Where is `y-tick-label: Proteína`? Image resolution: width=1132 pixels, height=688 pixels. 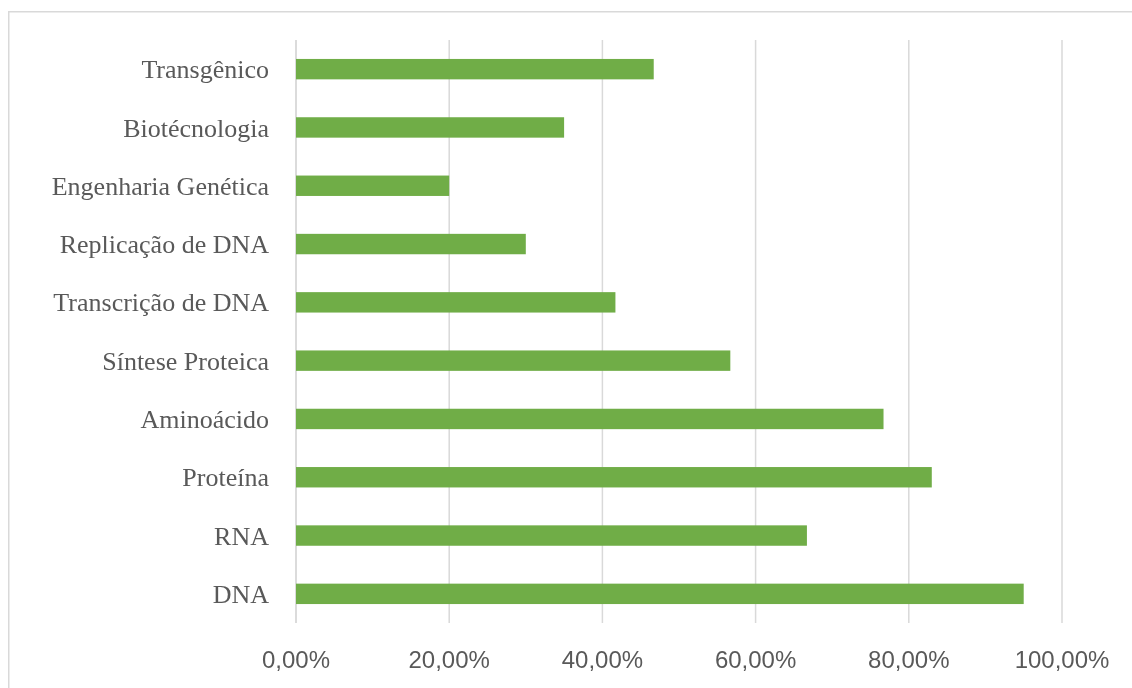
y-tick-label: Proteína is located at coordinates (226, 478).